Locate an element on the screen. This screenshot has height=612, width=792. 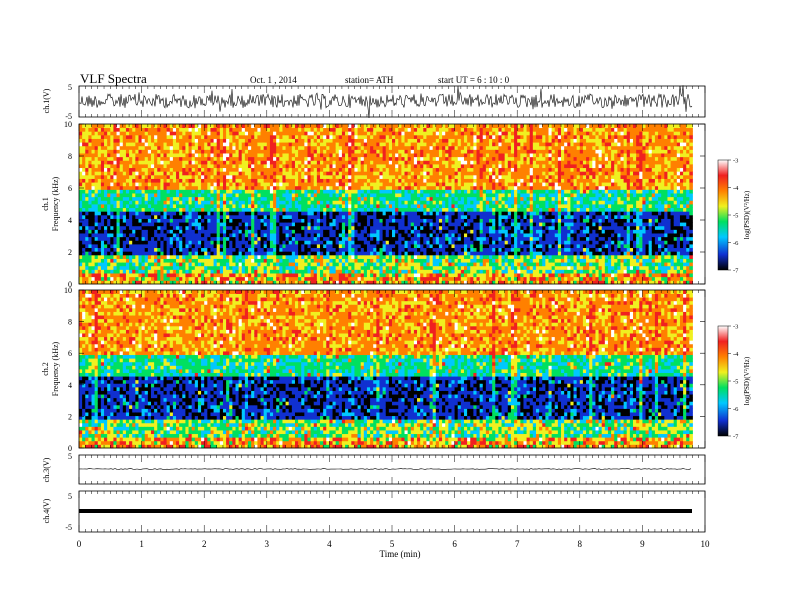
time-tick-label: 5 is located at coordinates (392, 544).